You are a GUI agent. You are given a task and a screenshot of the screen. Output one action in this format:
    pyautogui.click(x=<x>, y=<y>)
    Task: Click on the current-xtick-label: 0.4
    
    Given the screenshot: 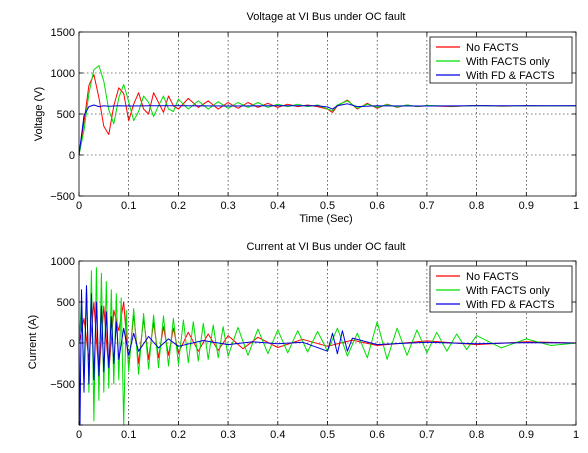 What is the action you would take?
    pyautogui.click(x=277, y=435)
    